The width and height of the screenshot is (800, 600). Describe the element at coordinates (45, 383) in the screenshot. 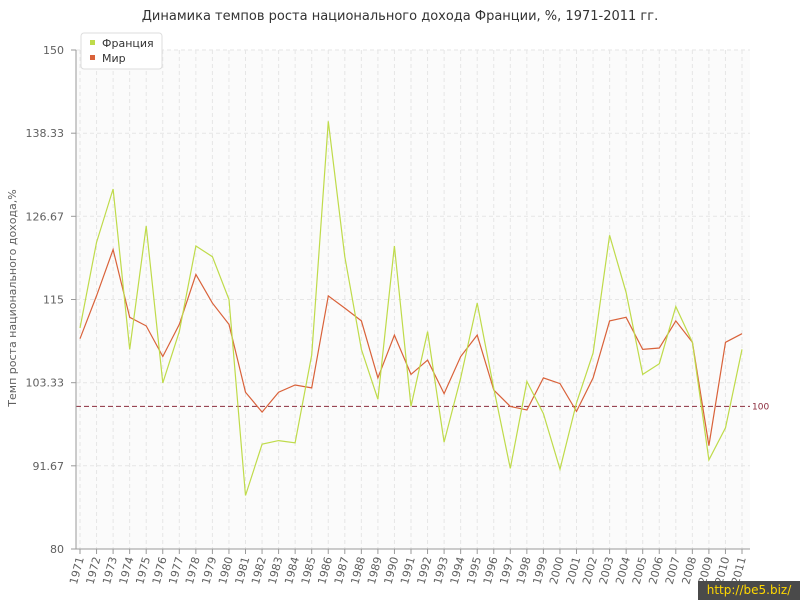

I see `y-tick-label: 103.33` at that location.